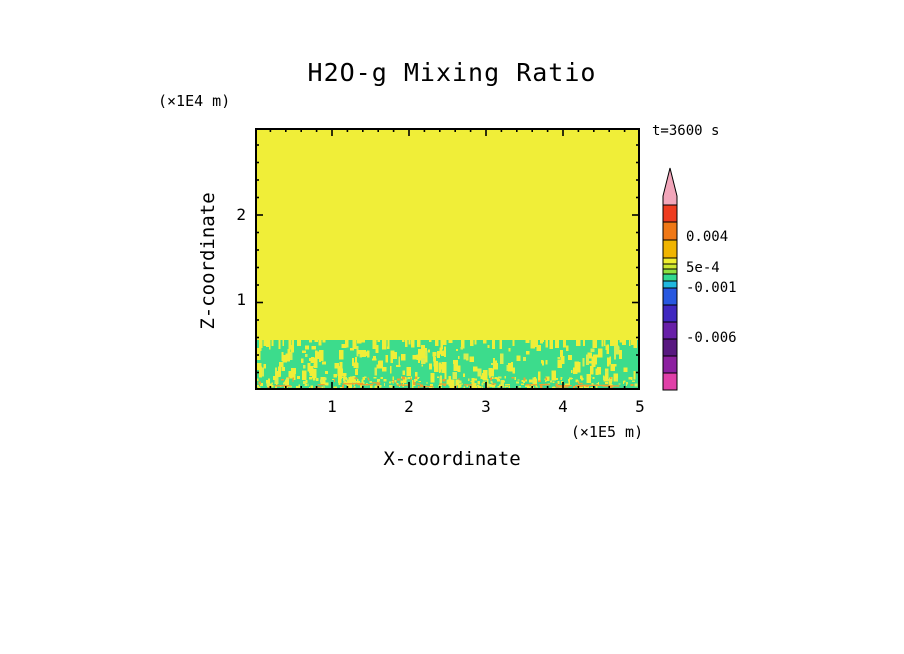 This screenshot has height=654, width=904. I want to click on y-tick-label-2: 2, so click(241, 214).